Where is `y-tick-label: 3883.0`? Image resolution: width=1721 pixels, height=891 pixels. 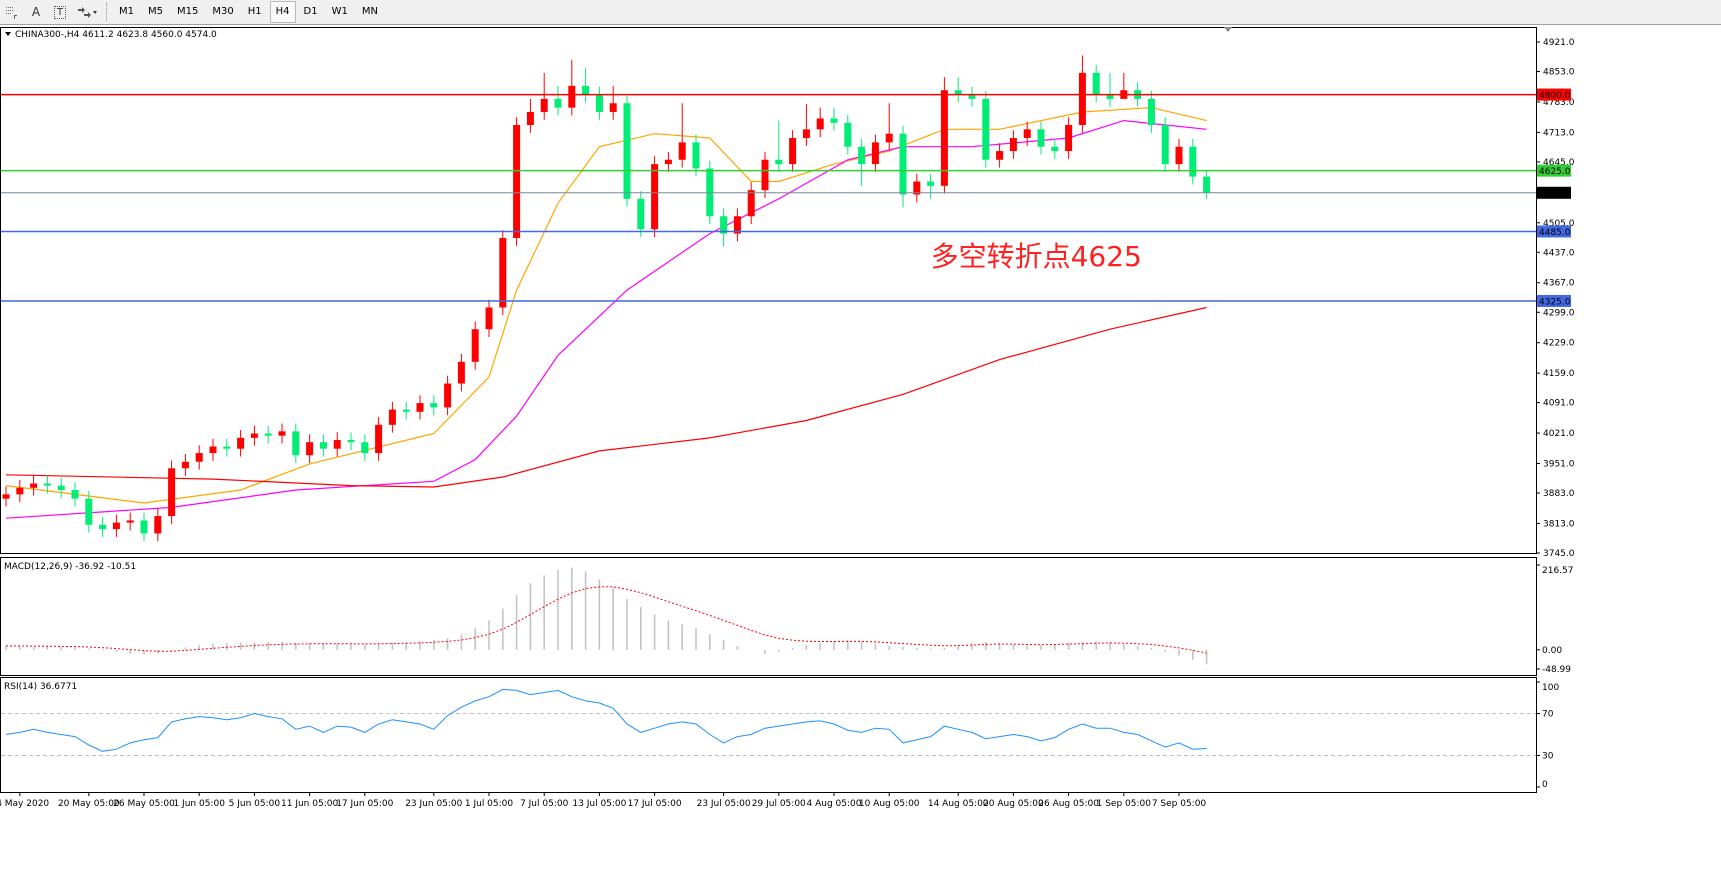 y-tick-label: 3883.0 is located at coordinates (1559, 494).